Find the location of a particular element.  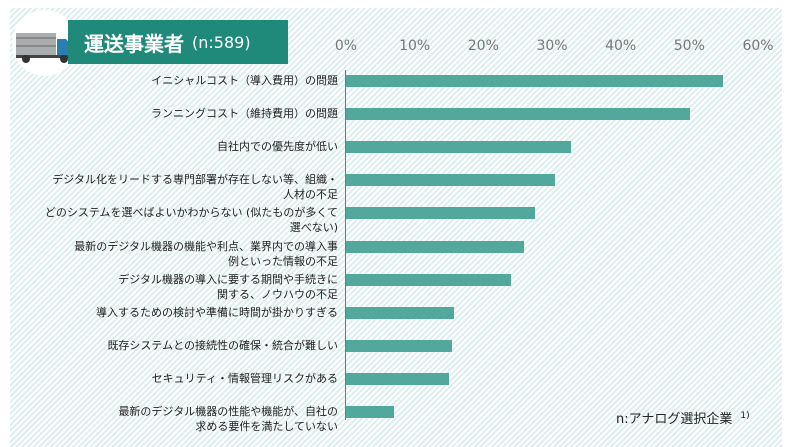

category-label-line: デジタル化をリードする専門部署が存在しない等、組織・ is located at coordinates (195, 180).